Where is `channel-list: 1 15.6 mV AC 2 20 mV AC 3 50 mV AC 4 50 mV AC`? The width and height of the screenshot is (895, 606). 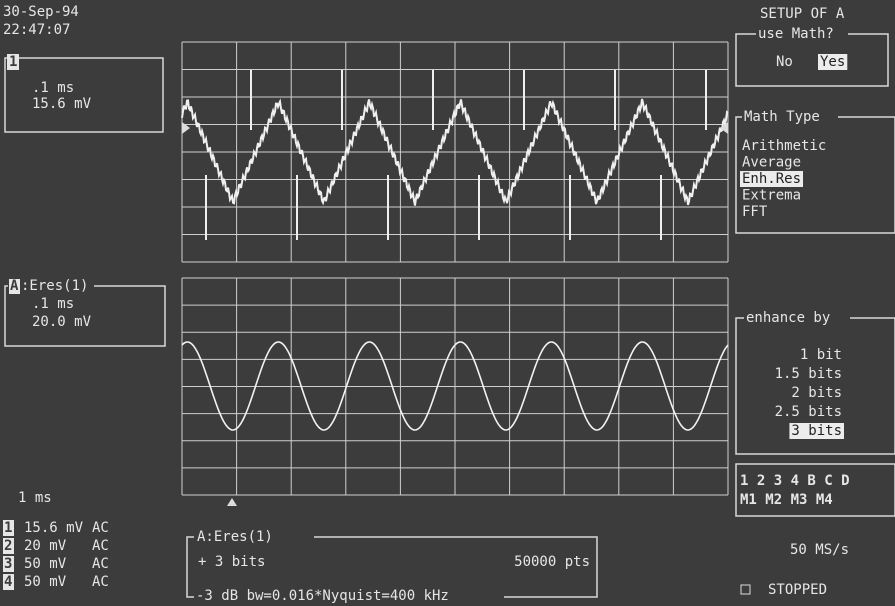 channel-list: 1 15.6 mV AC 2 20 mV AC 3 50 mV AC 4 50 mV AC is located at coordinates (56, 555).